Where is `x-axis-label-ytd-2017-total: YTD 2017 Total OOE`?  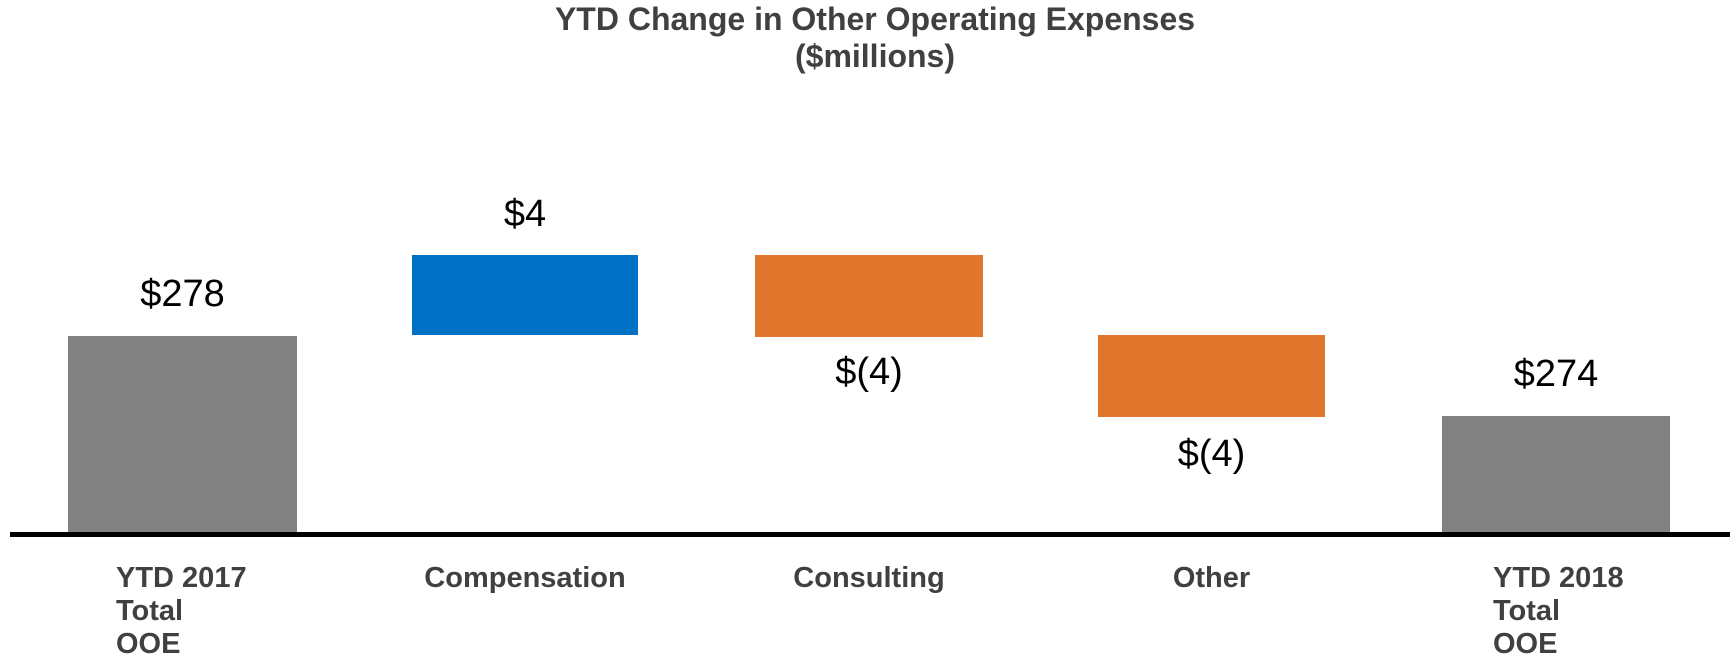 x-axis-label-ytd-2017-total: YTD 2017 Total OOE is located at coordinates (181, 611).